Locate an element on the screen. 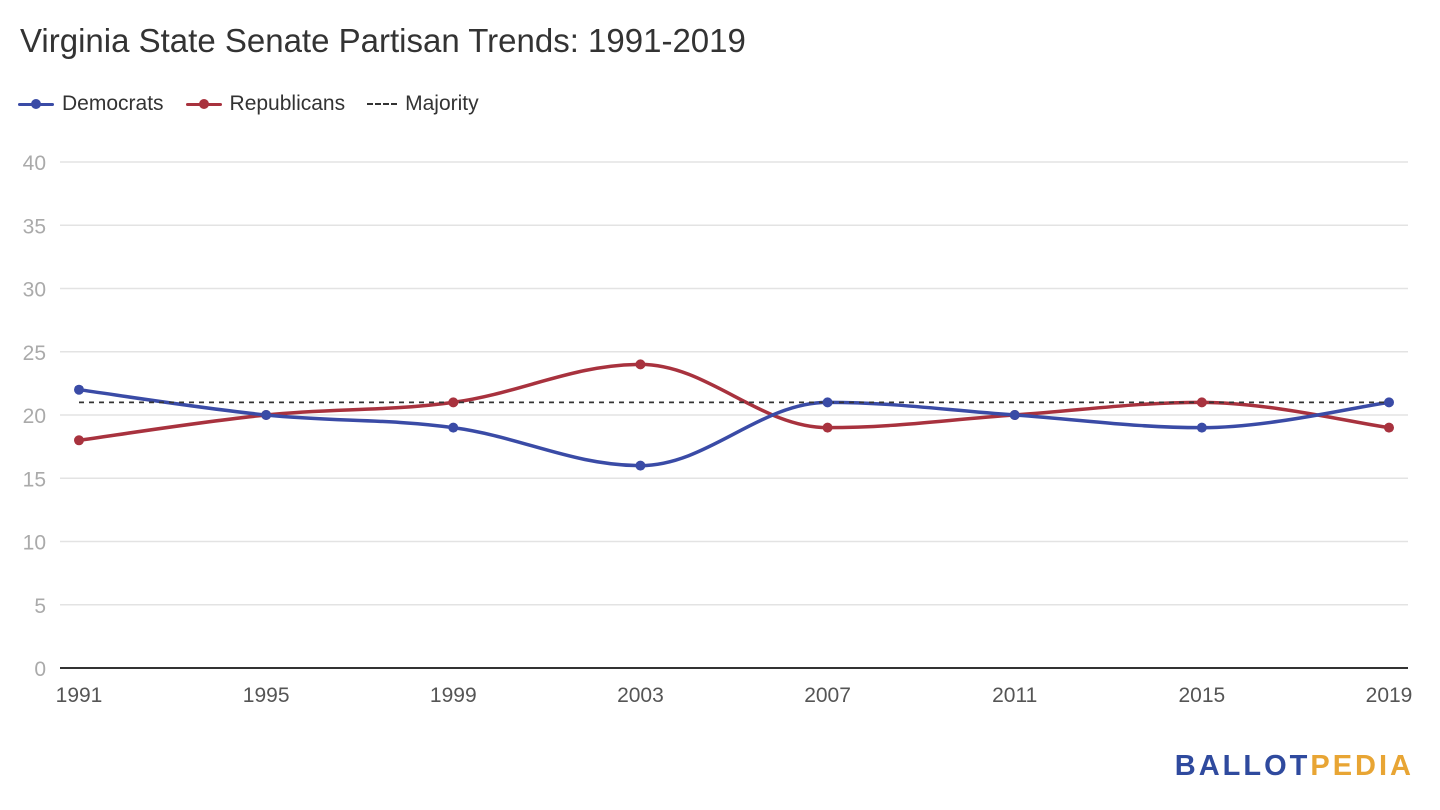  y-tick-label-30: 30 is located at coordinates (34, 290).